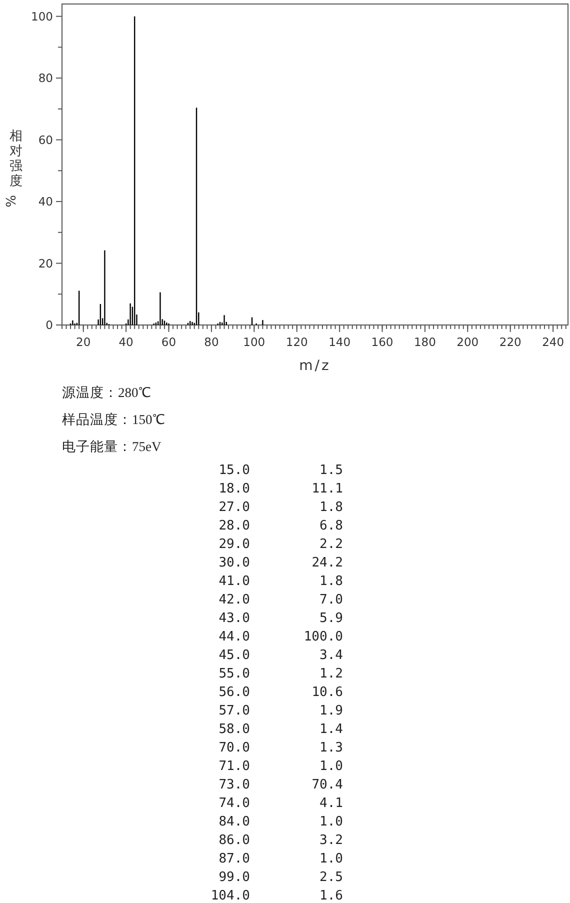  I want to click on data-label: 1.2, so click(331, 674).